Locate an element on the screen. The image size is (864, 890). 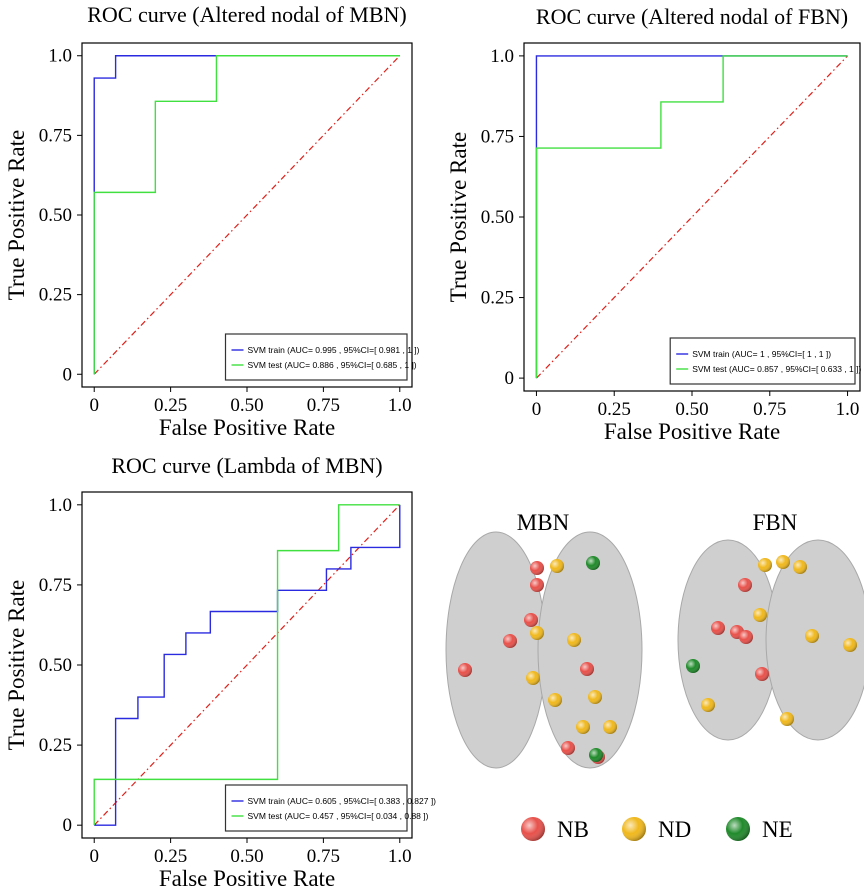
legend-label: NE is located at coordinates (777, 829).